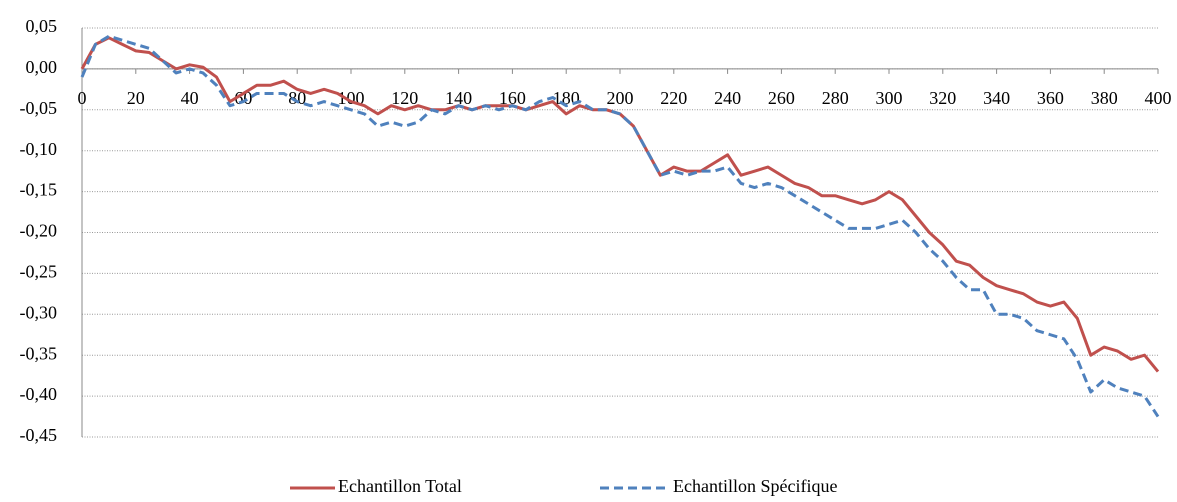 This screenshot has width=1177, height=502. I want to click on y-tick-label: 0,00, so click(42, 67).